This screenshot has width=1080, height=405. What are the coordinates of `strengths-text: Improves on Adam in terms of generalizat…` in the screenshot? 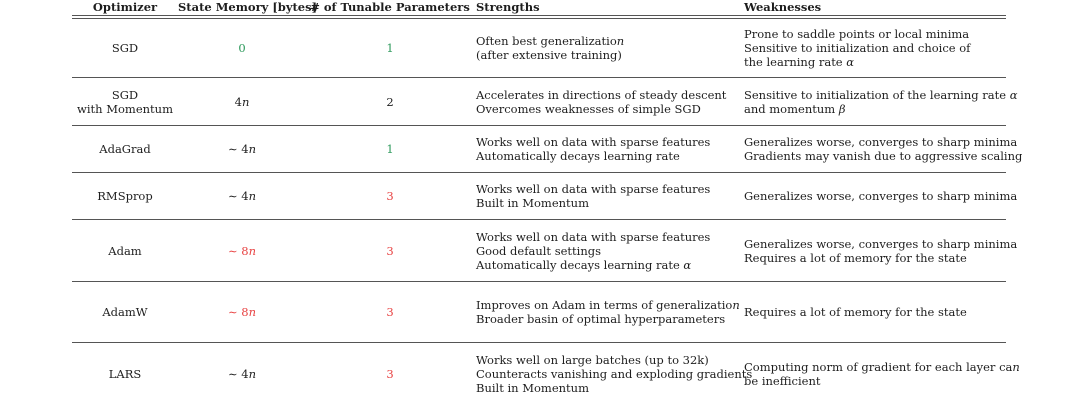 It's located at (608, 312).